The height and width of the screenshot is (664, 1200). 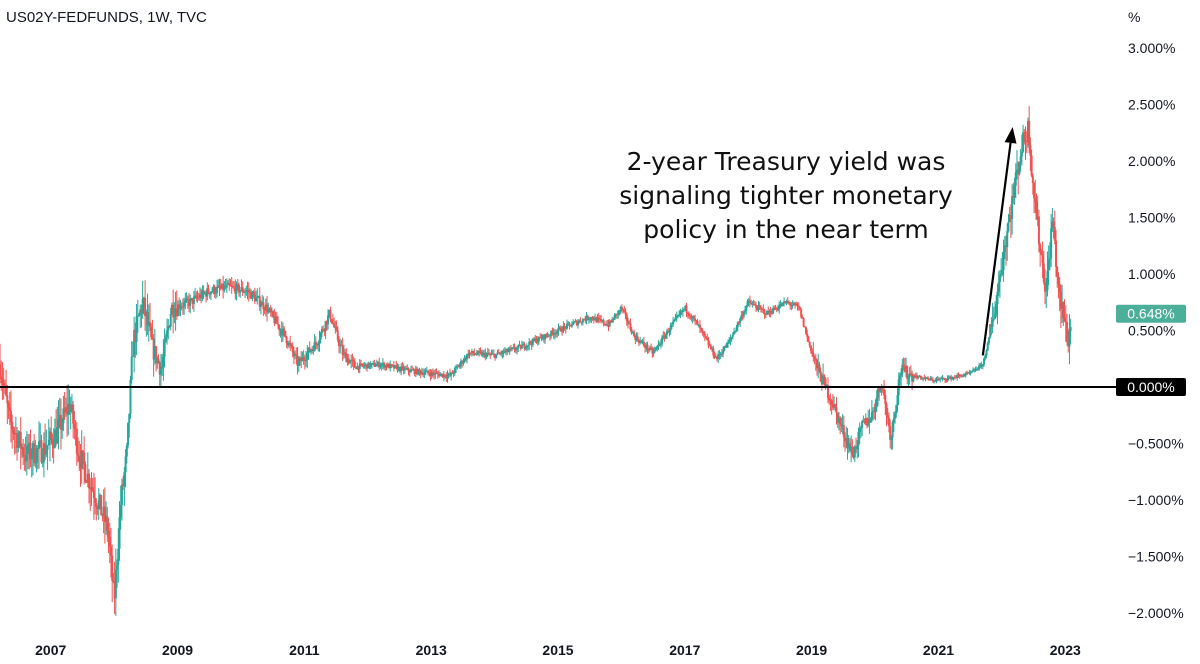 I want to click on x-tick-label: 2011, so click(x=304, y=650).